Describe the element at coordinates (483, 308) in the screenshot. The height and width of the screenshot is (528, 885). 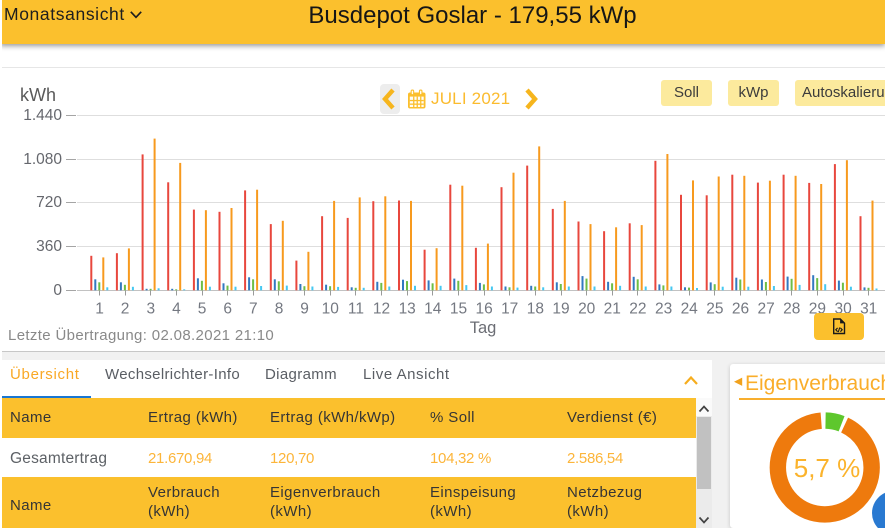
I see `svg-text: 16` at that location.